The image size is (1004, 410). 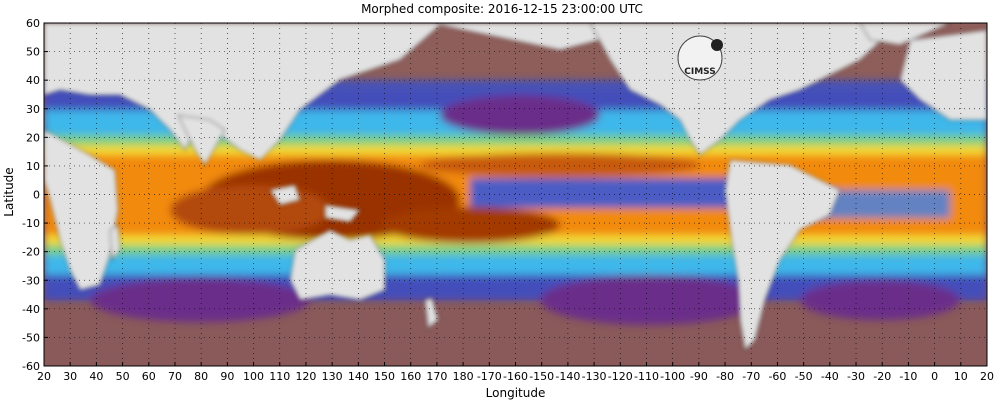 What do you see at coordinates (745, 89) in the screenshot?
I see `land-north-america` at bounding box center [745, 89].